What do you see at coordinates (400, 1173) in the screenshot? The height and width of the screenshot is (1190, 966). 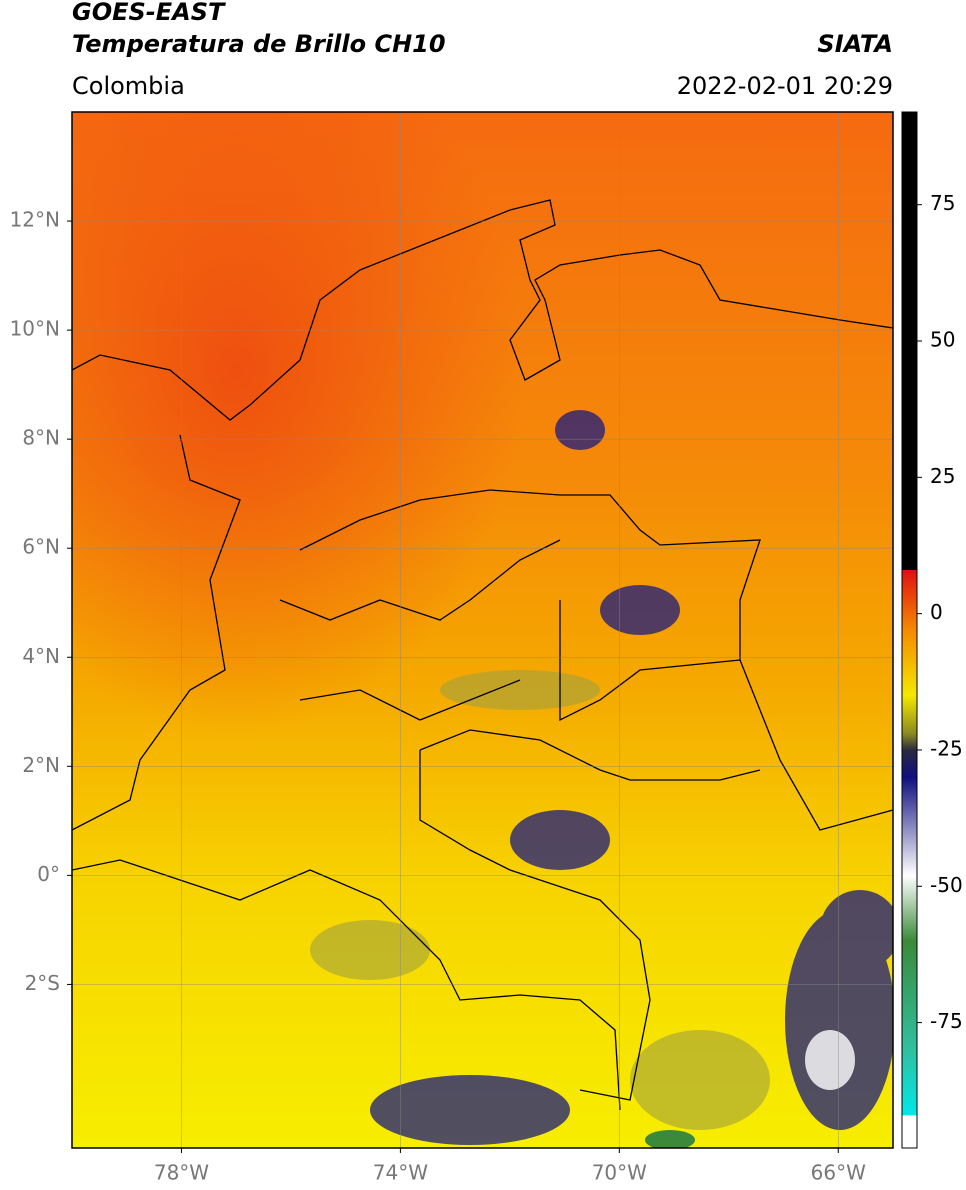 I see `x-tick-label: 74°W` at bounding box center [400, 1173].